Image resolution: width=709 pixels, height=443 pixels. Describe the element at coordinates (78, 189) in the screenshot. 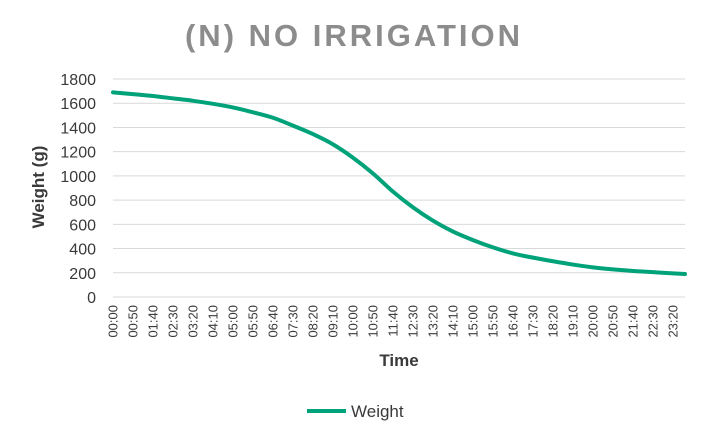

I see `y-axis-ticks: 0 200 400 600 800 1000 1200 1400 1600 1800` at that location.